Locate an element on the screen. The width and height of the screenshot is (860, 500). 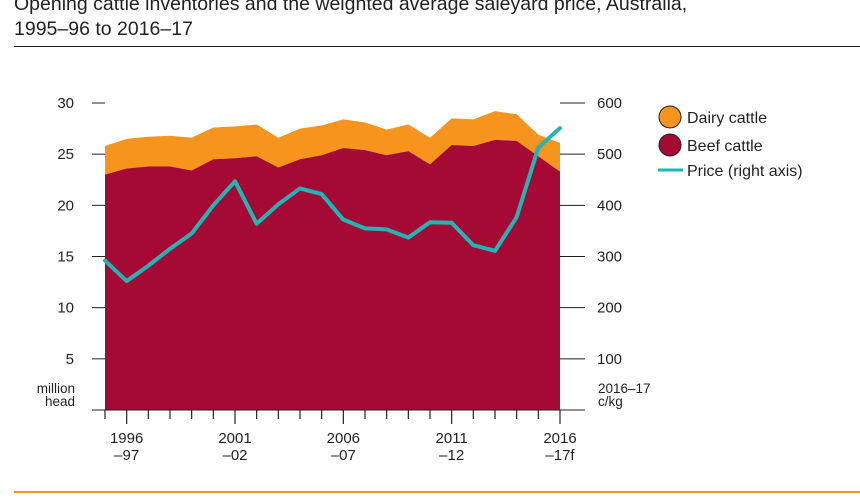
x-tick-label: –02 is located at coordinates (234, 455).